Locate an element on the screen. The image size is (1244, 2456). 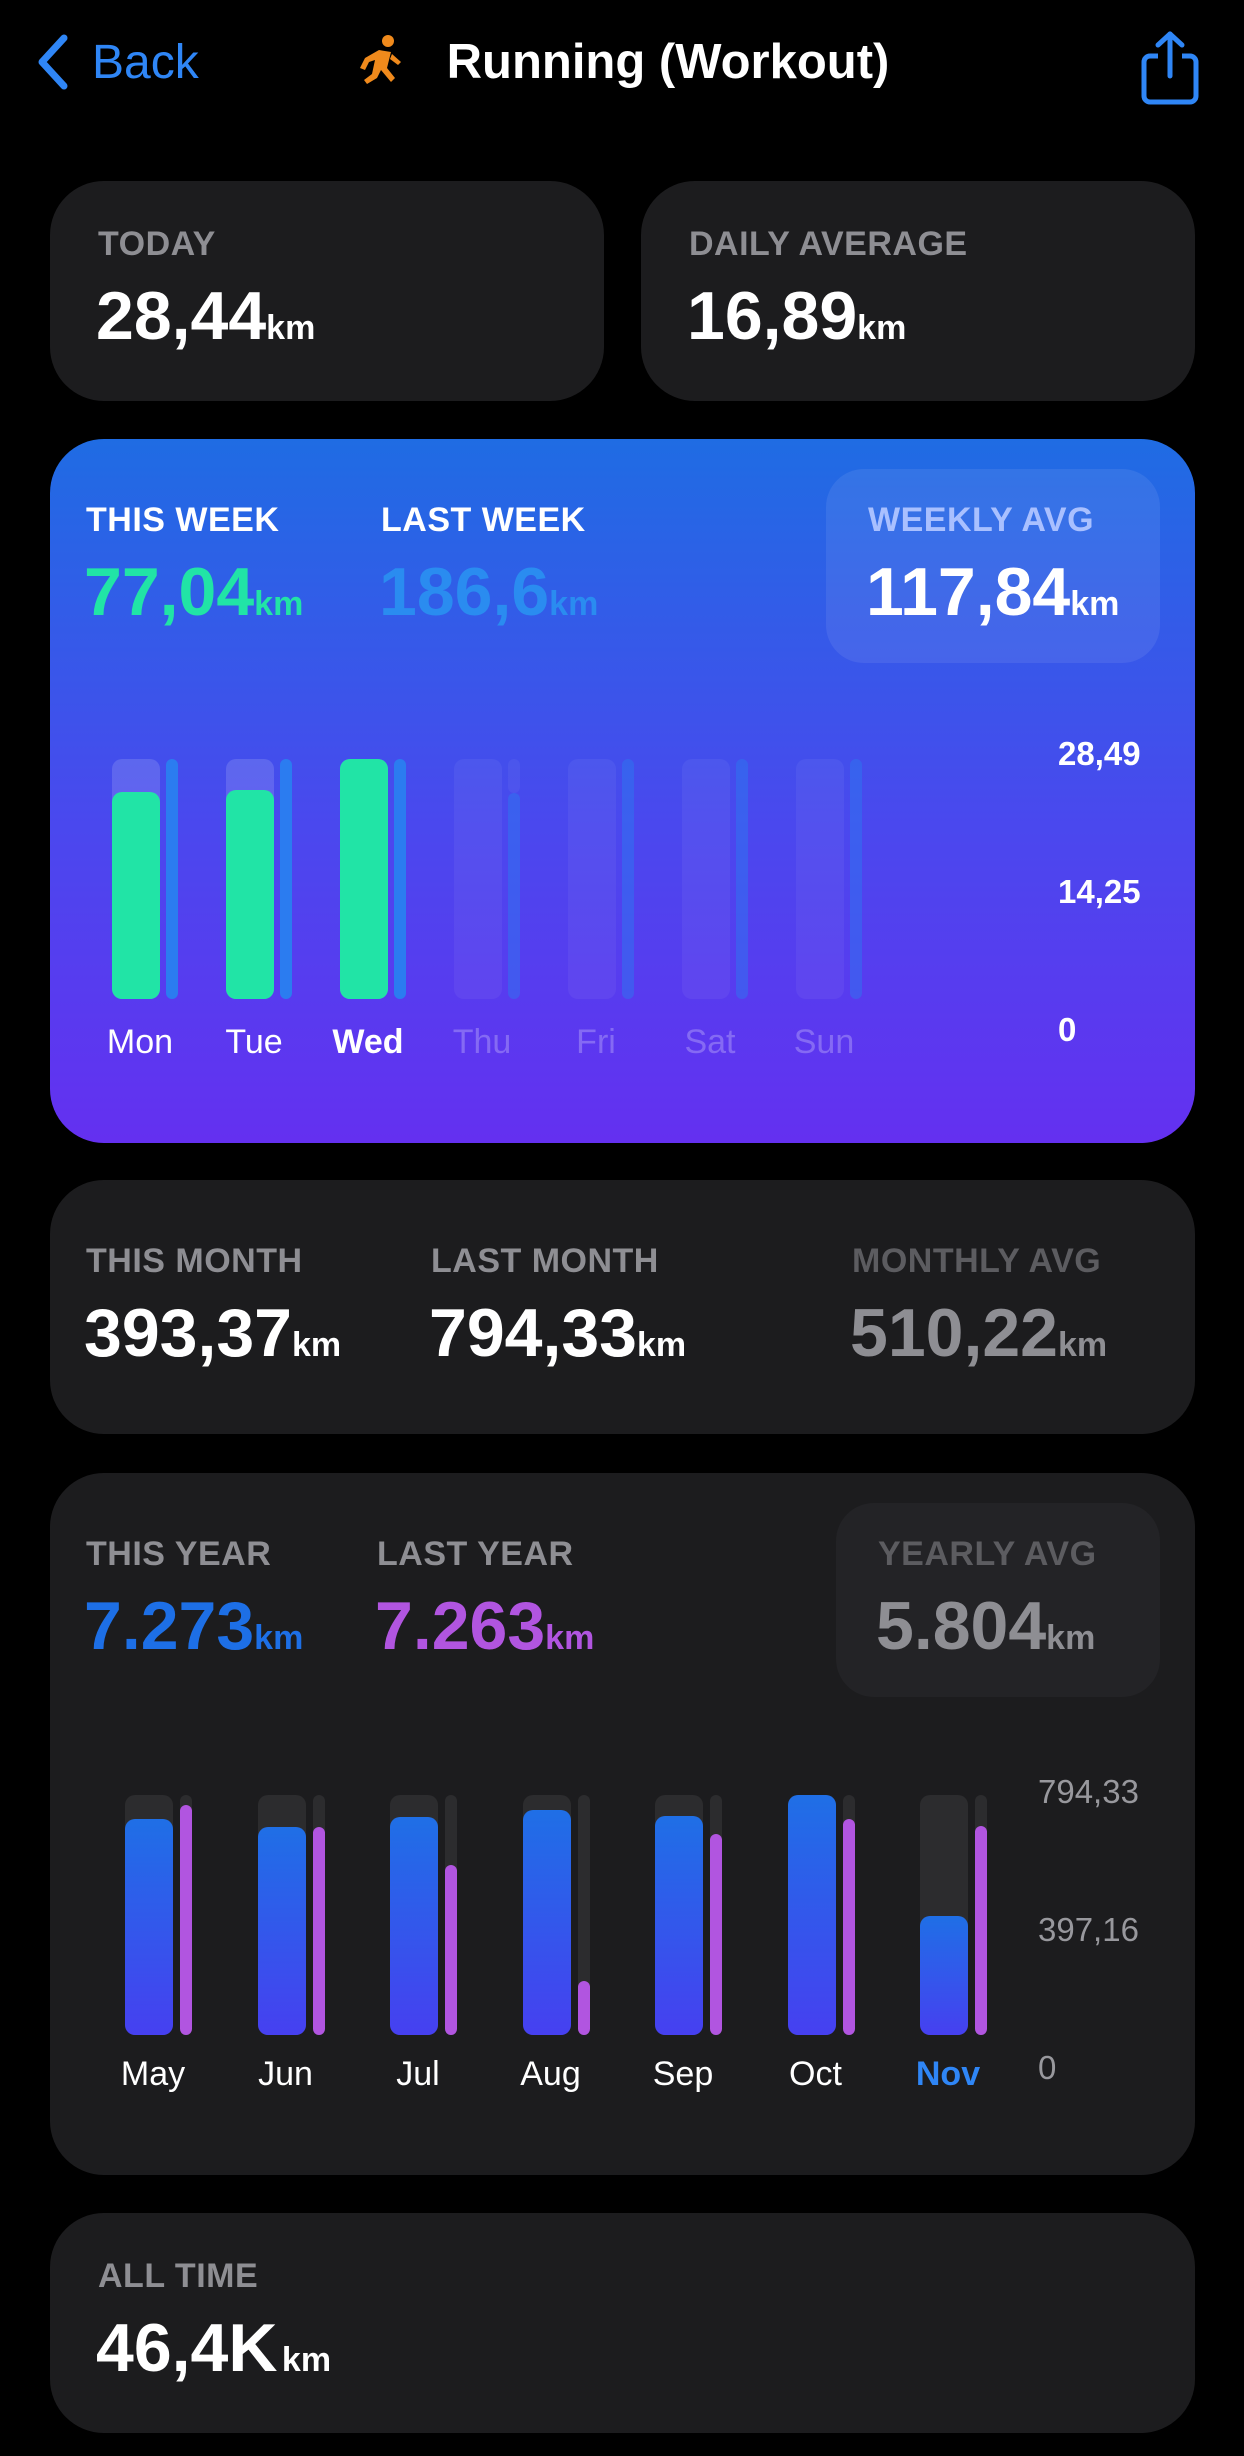
year-month-label-aug: Aug is located at coordinates (550, 2074).